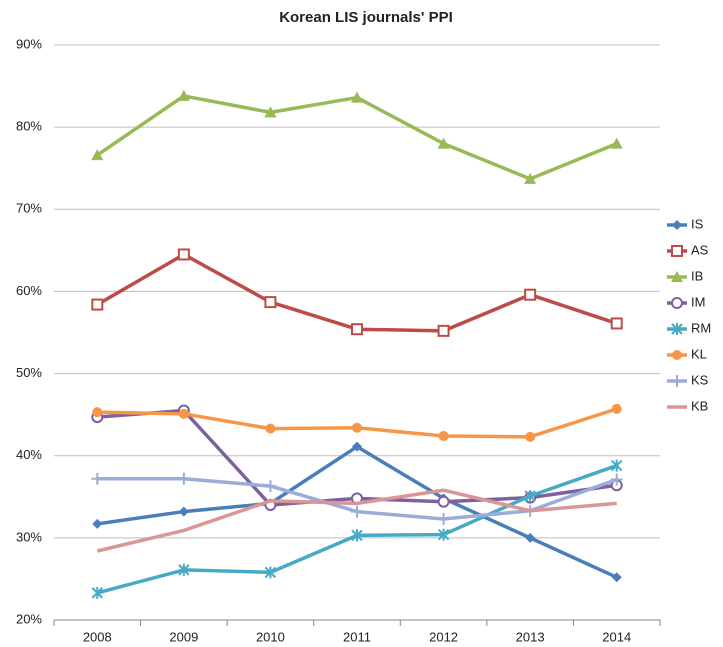  Describe the element at coordinates (29, 454) in the screenshot. I see `y-tick-label: 40%` at that location.